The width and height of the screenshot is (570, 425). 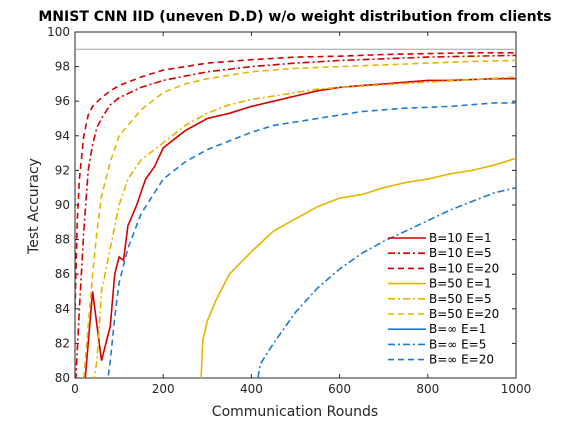 What do you see at coordinates (75, 389) in the screenshot?
I see `x-tick-label: 0` at bounding box center [75, 389].